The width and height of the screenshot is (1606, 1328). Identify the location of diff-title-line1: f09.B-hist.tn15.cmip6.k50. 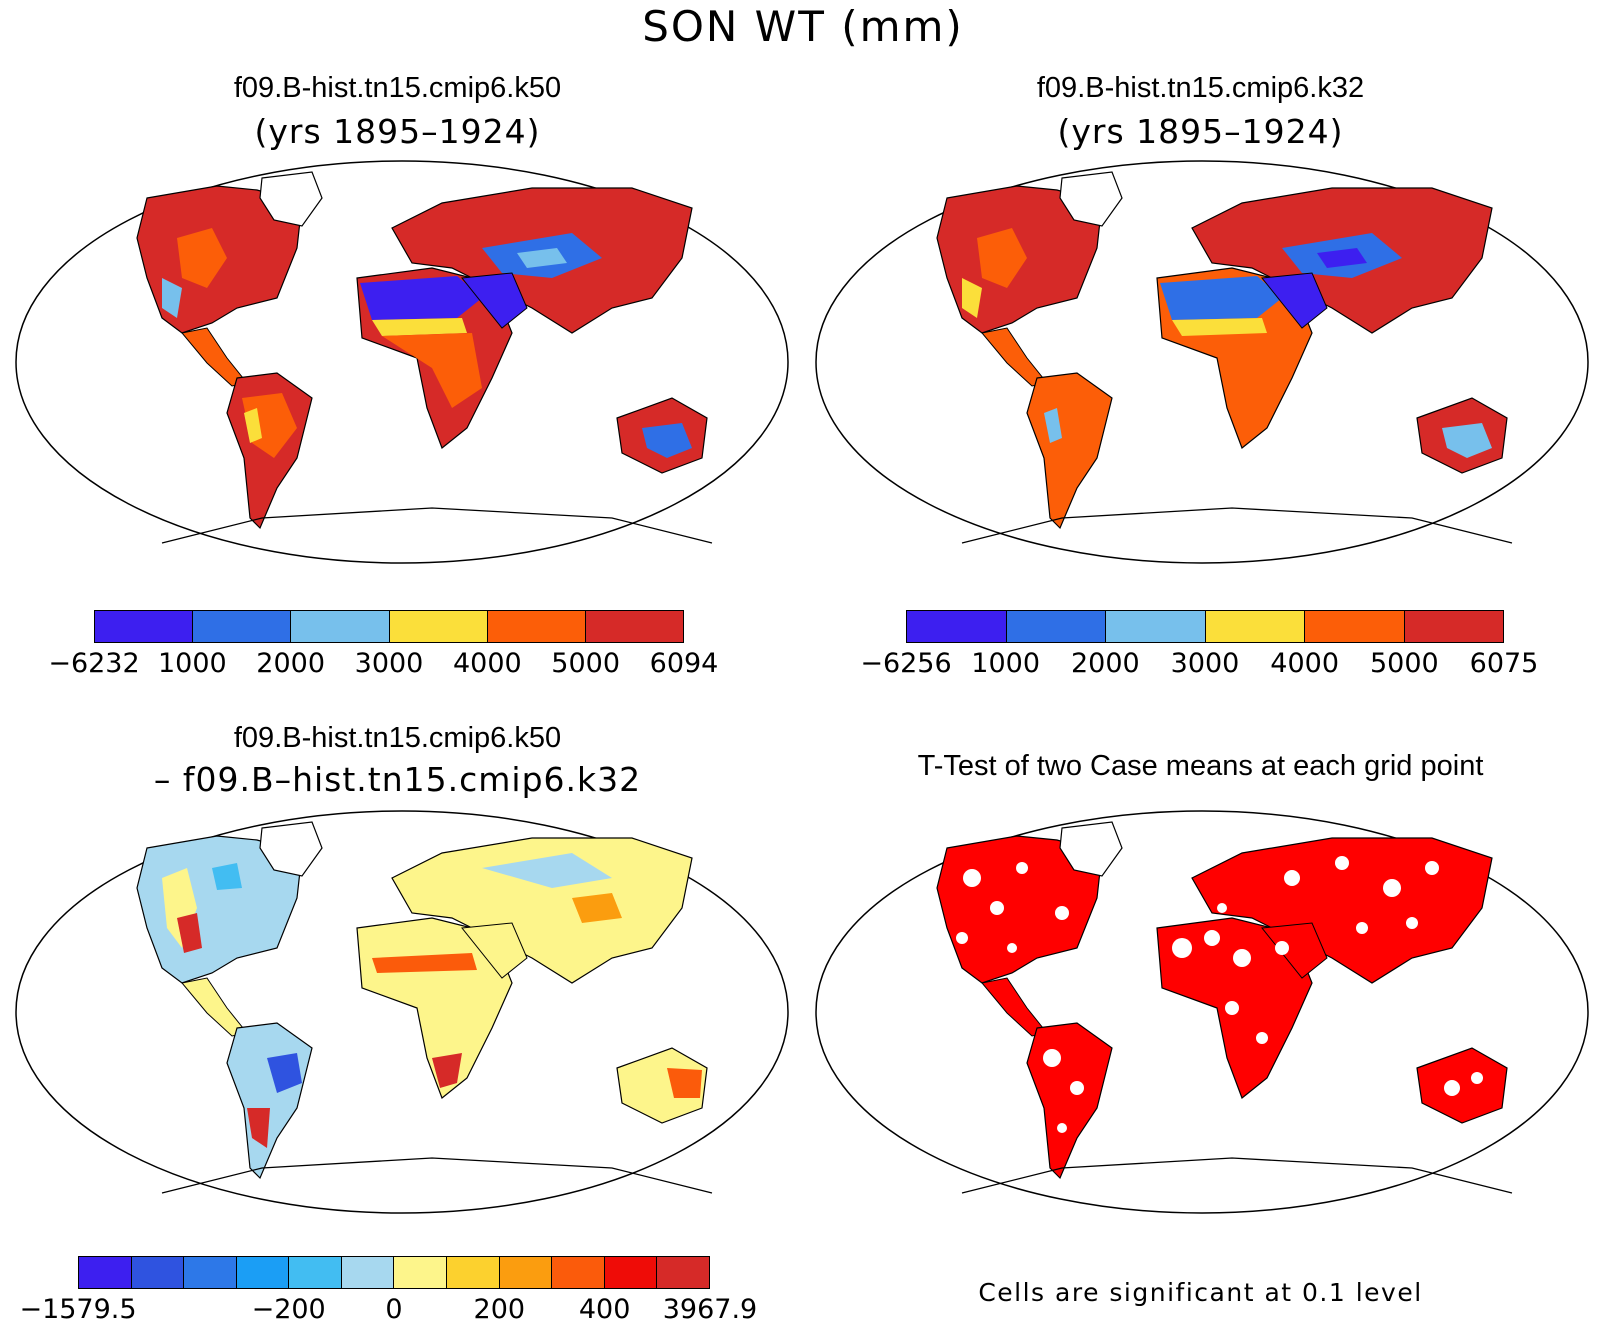
(397, 738).